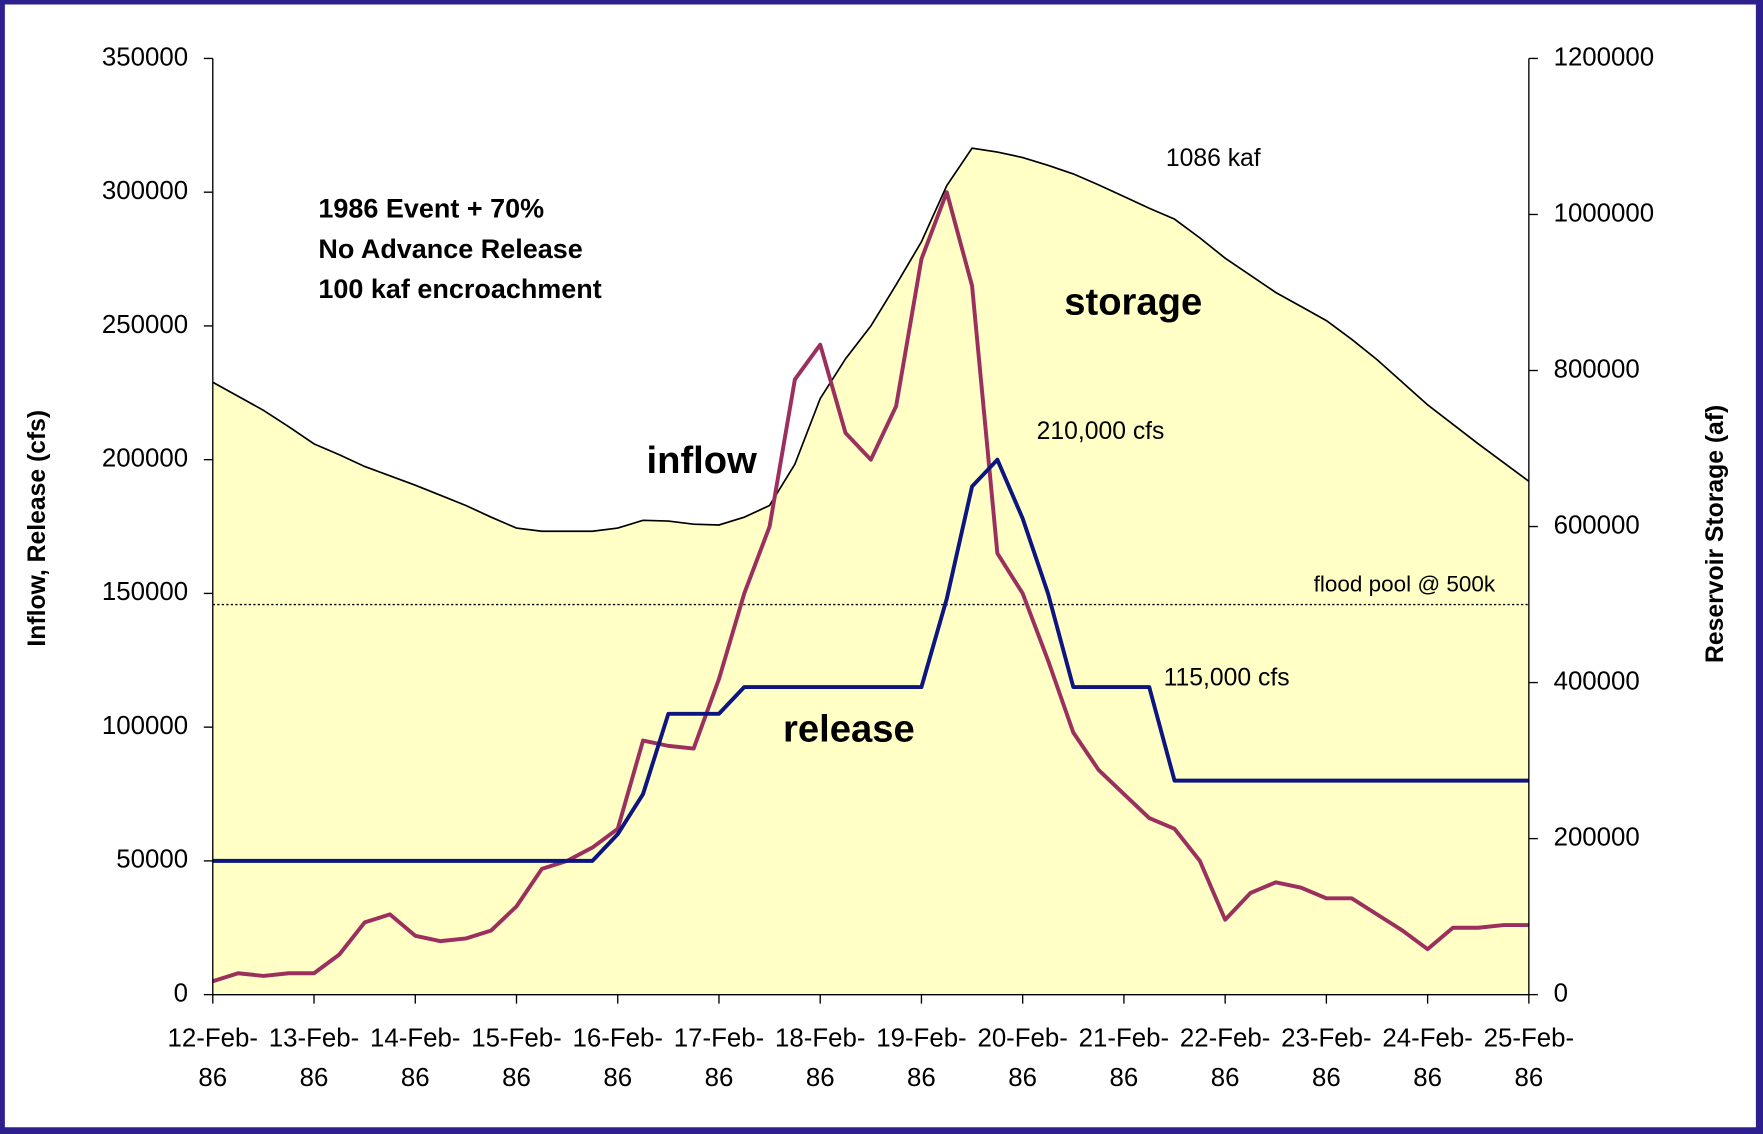  Describe the element at coordinates (1225, 1057) in the screenshot. I see `x-tick-label: 22-Feb- 86` at that location.